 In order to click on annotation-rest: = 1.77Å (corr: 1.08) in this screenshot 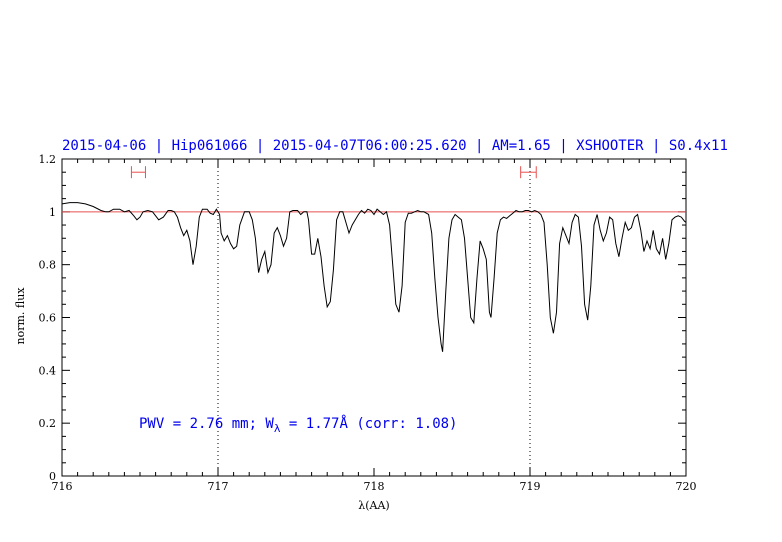, I will do `click(368, 423)`.